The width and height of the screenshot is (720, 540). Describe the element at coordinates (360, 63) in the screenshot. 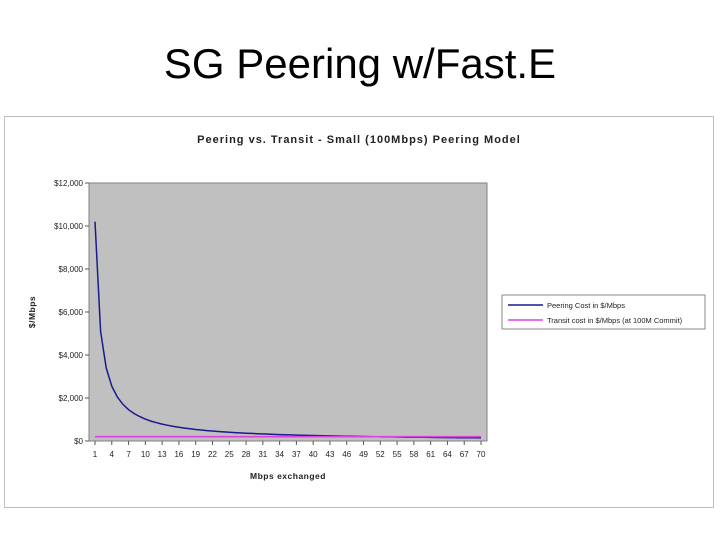

I see `slide-title: SG Peering w/Fast.E` at that location.